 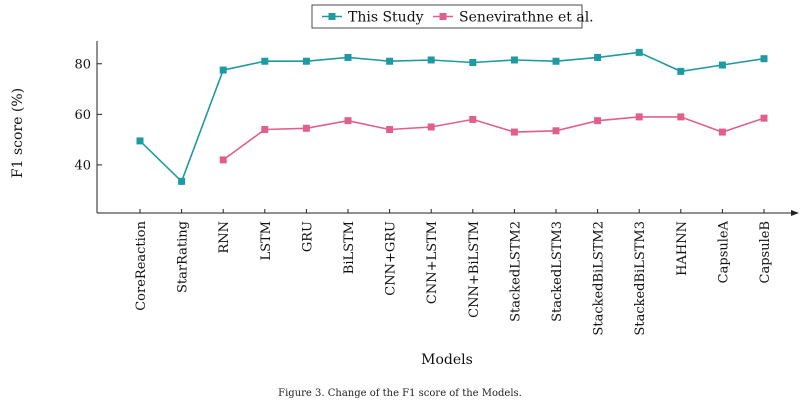 What do you see at coordinates (224, 237) in the screenshot?
I see `x-tick-label: RNN` at bounding box center [224, 237].